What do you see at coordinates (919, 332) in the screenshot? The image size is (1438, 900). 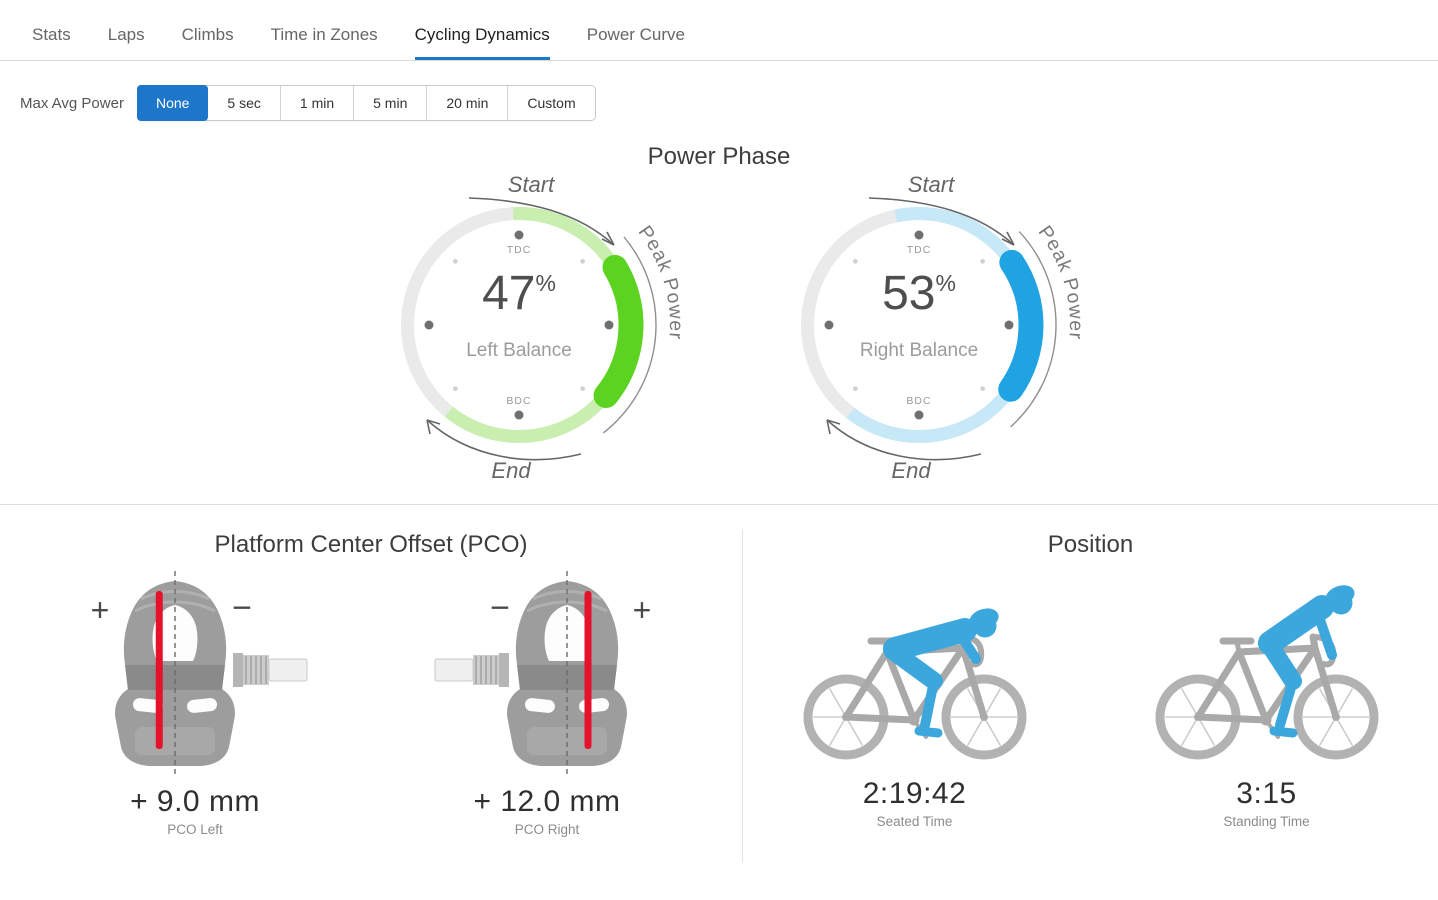 I see `right-balance-gauge: Peak Power TDC BDC 53% Right Balance Start End` at bounding box center [919, 332].